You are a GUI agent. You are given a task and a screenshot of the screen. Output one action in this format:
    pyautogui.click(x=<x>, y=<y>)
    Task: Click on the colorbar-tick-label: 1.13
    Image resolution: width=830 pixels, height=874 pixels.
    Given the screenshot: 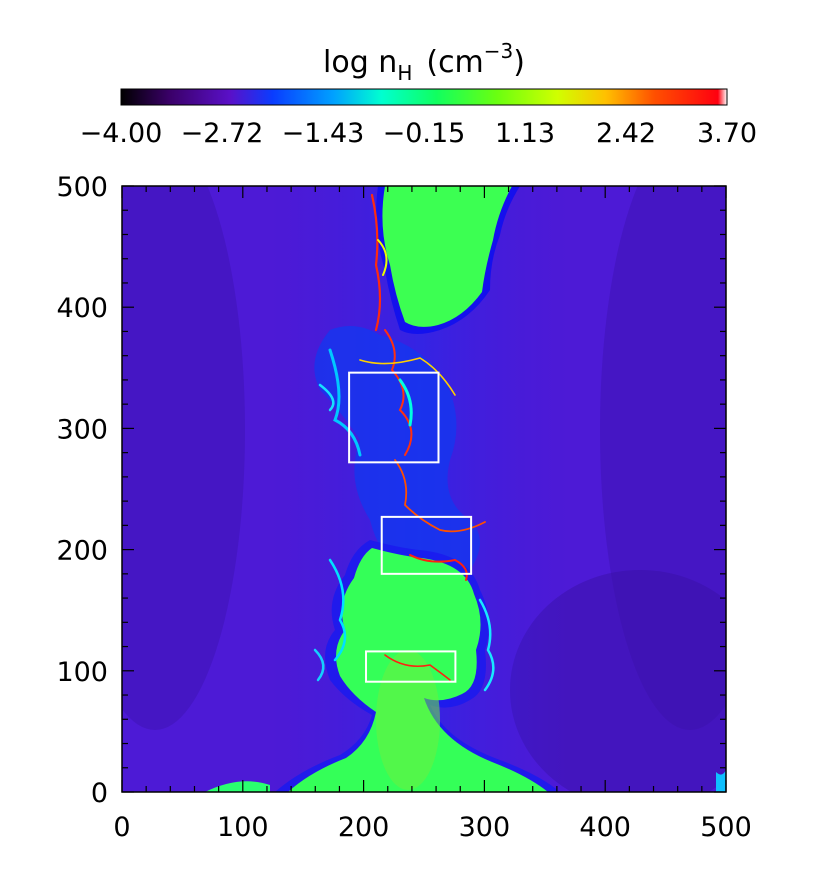 What is the action you would take?
    pyautogui.click(x=525, y=133)
    